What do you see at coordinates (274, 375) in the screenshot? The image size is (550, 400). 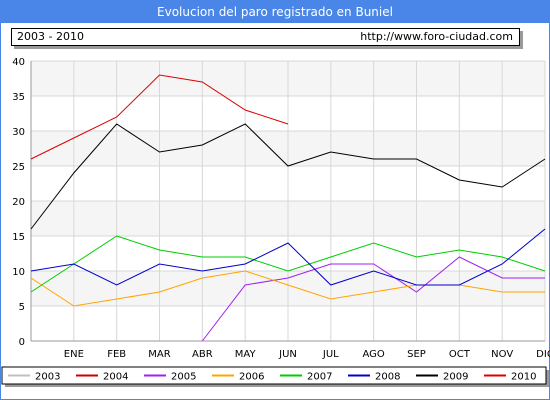 I see `legend` at bounding box center [274, 375].